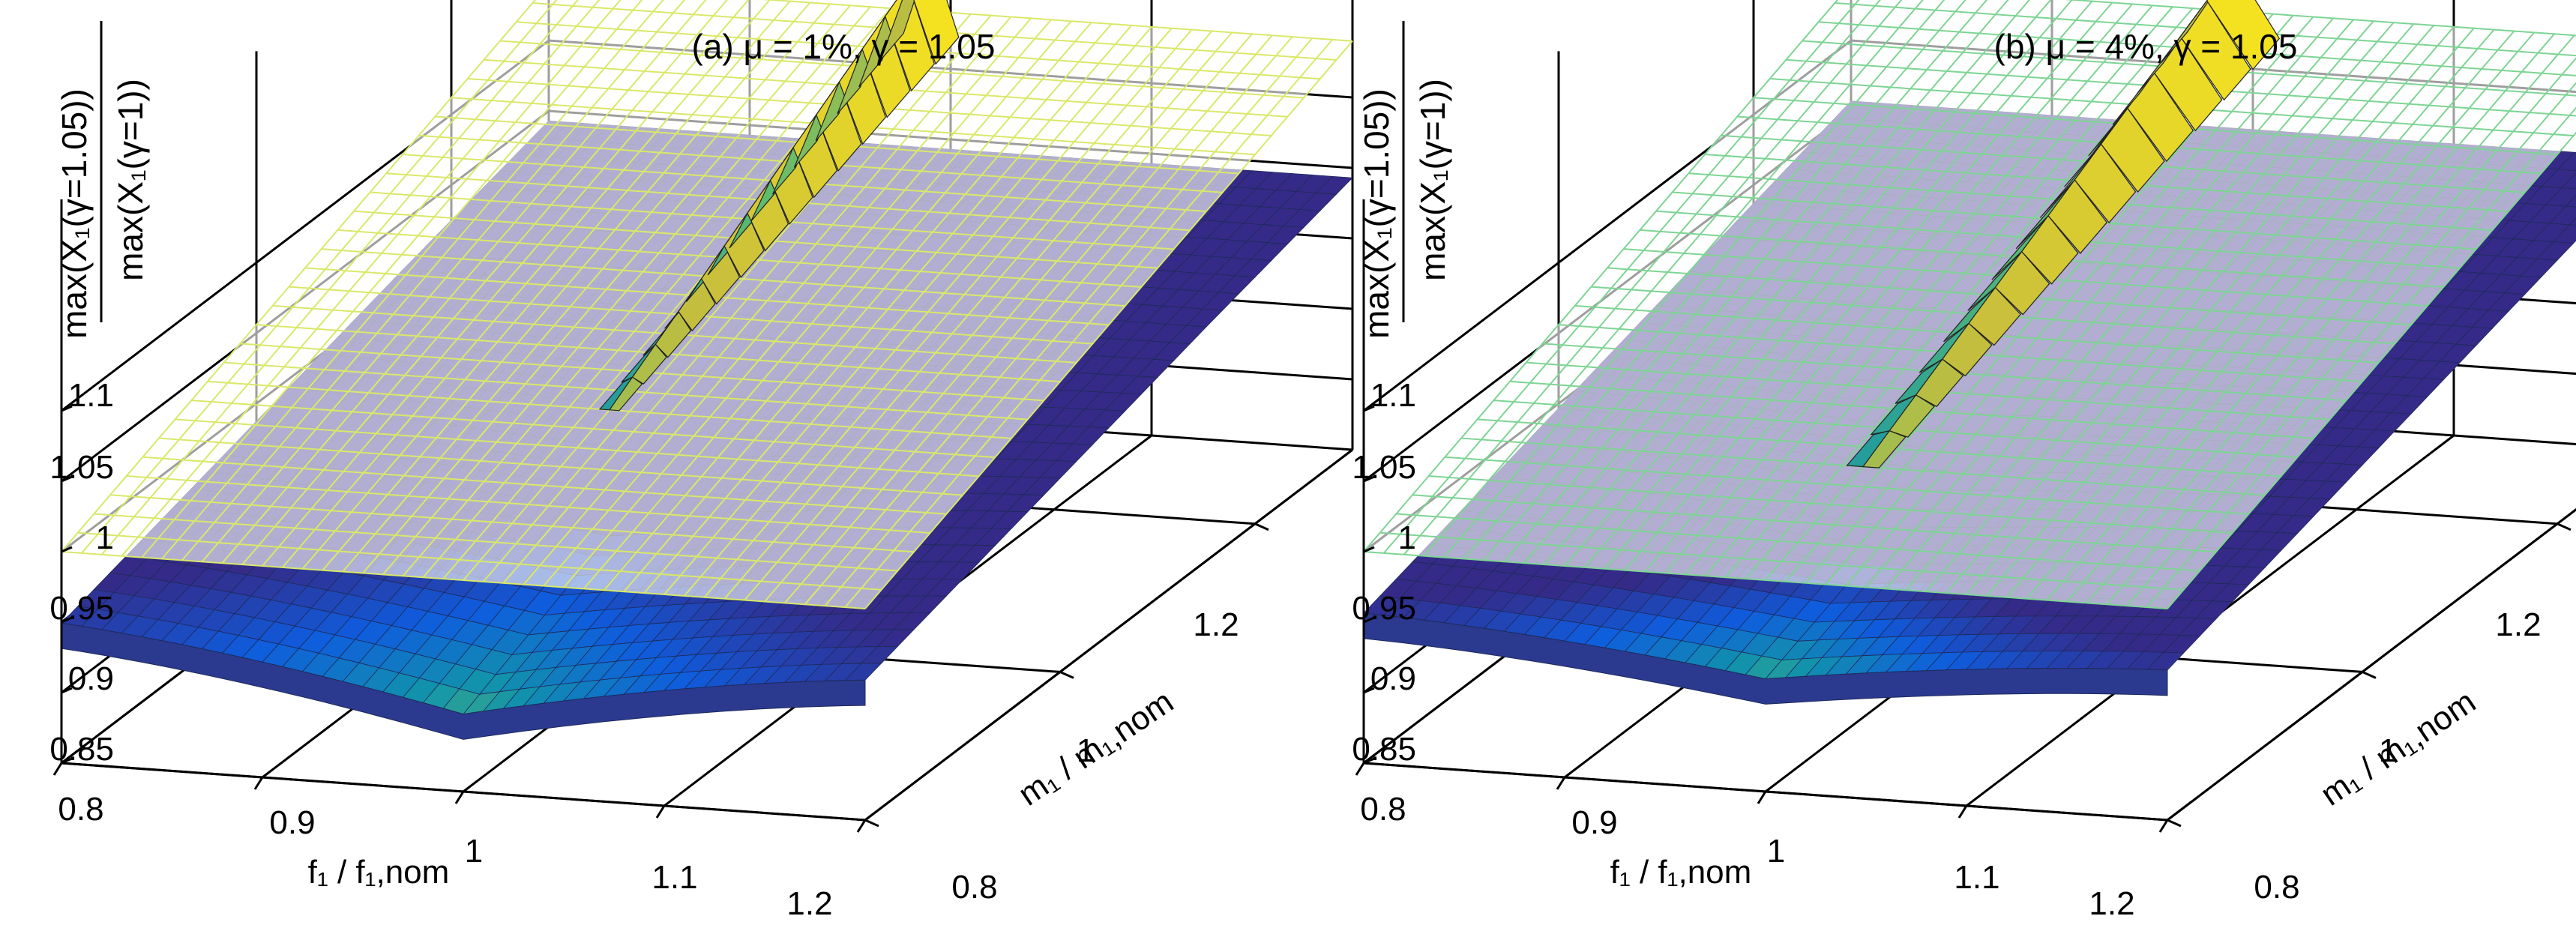 This screenshot has width=2576, height=937. I want to click on x-tick-label-1.2-b: 1.2, so click(2111, 903).